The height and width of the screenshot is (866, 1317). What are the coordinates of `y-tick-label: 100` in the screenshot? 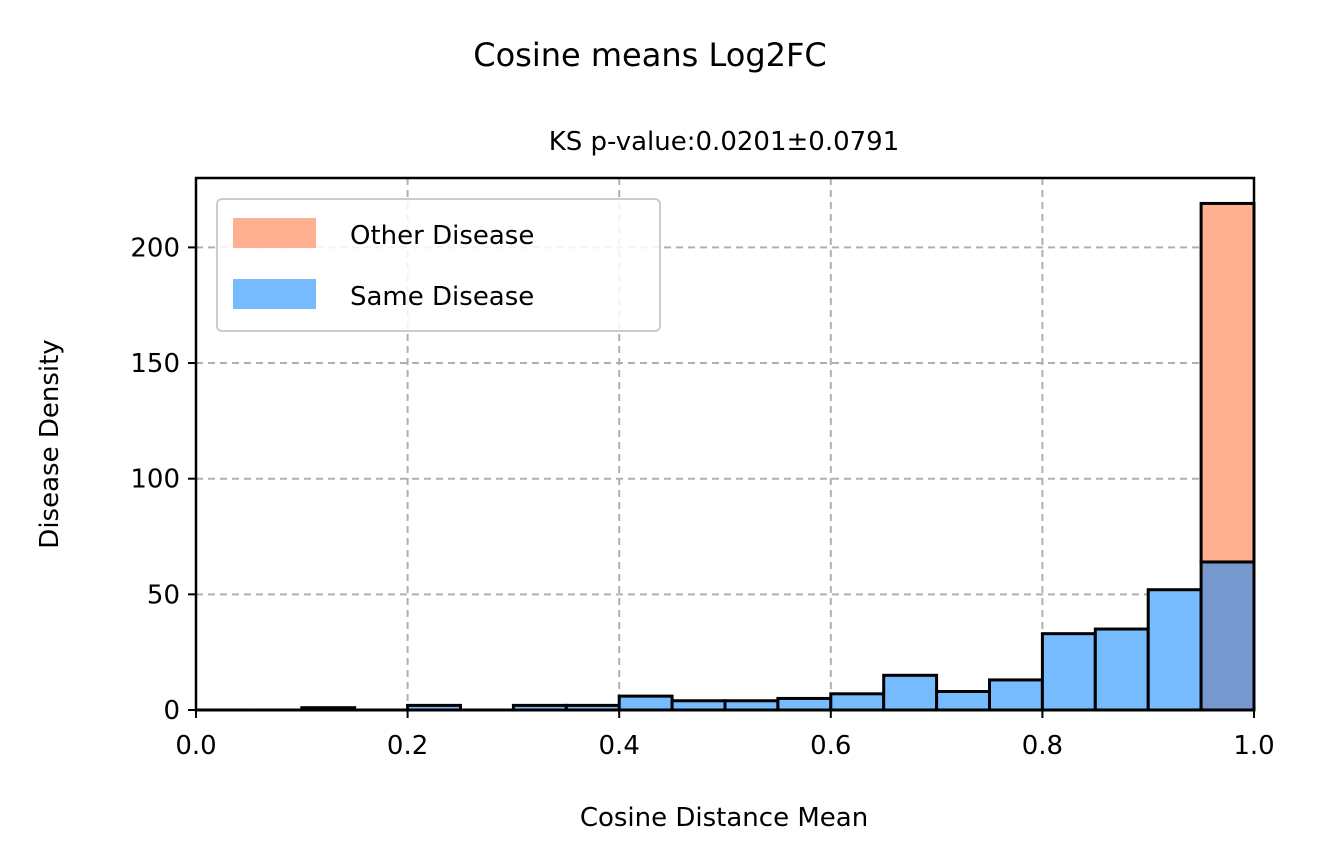 It's located at (155, 480).